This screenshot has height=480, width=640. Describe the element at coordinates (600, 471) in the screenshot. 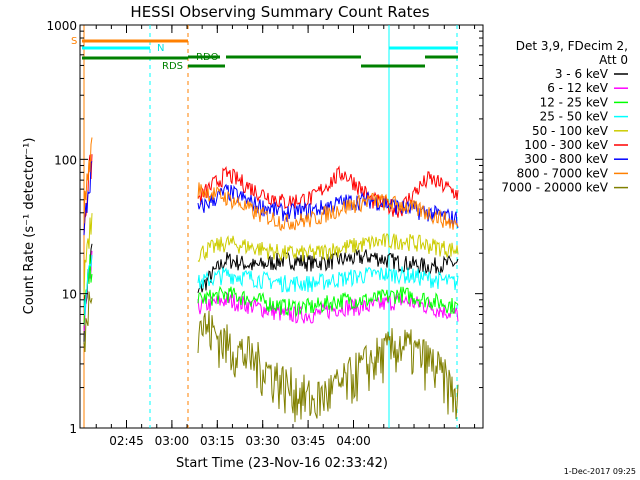

I see `footer-date: 1-Dec-2017 09:25` at that location.